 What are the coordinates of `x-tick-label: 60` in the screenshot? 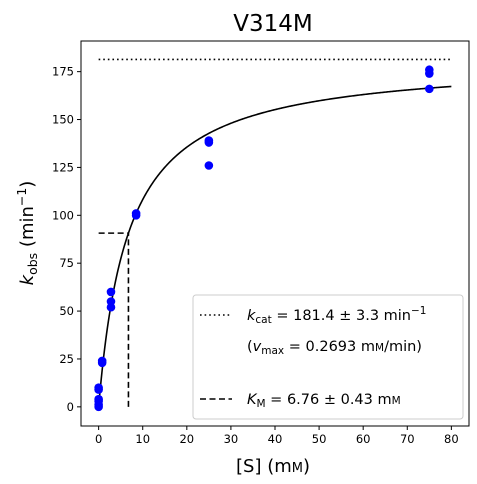 It's located at (363, 439).